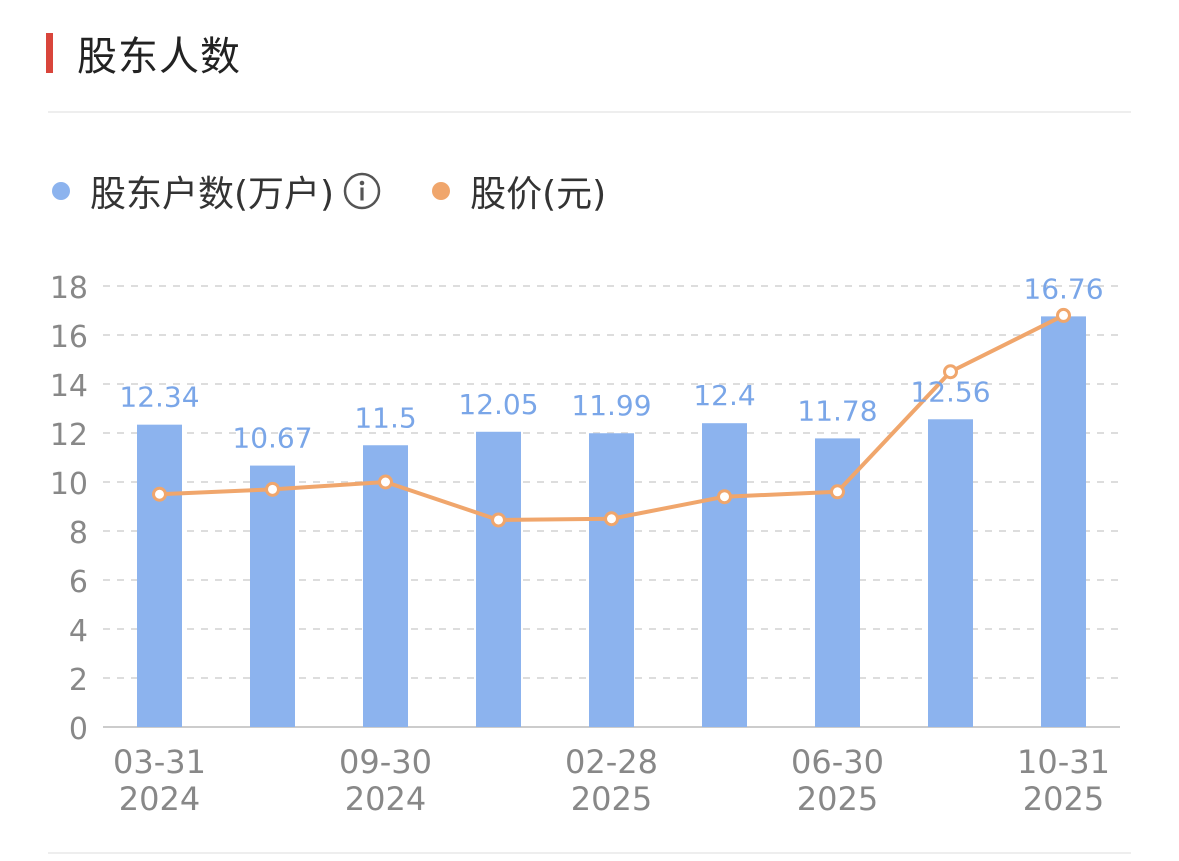  I want to click on legend-label-line: 股价(元), so click(538, 194).